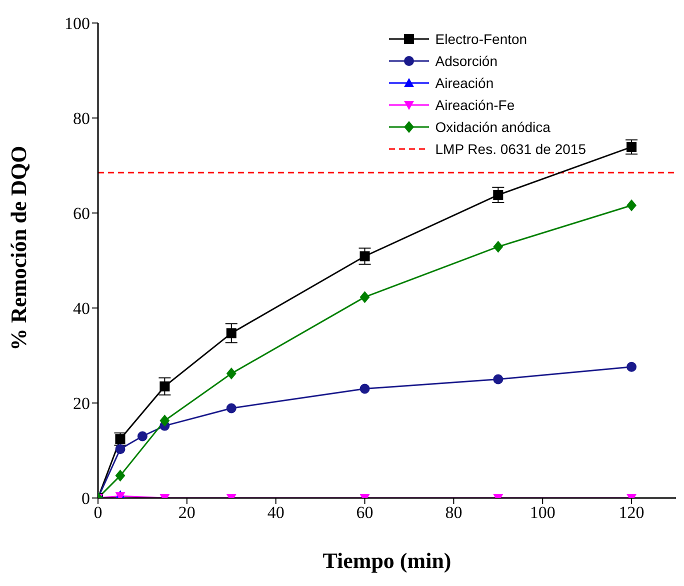 The width and height of the screenshot is (684, 586). I want to click on x-tick-label: 60, so click(365, 512).